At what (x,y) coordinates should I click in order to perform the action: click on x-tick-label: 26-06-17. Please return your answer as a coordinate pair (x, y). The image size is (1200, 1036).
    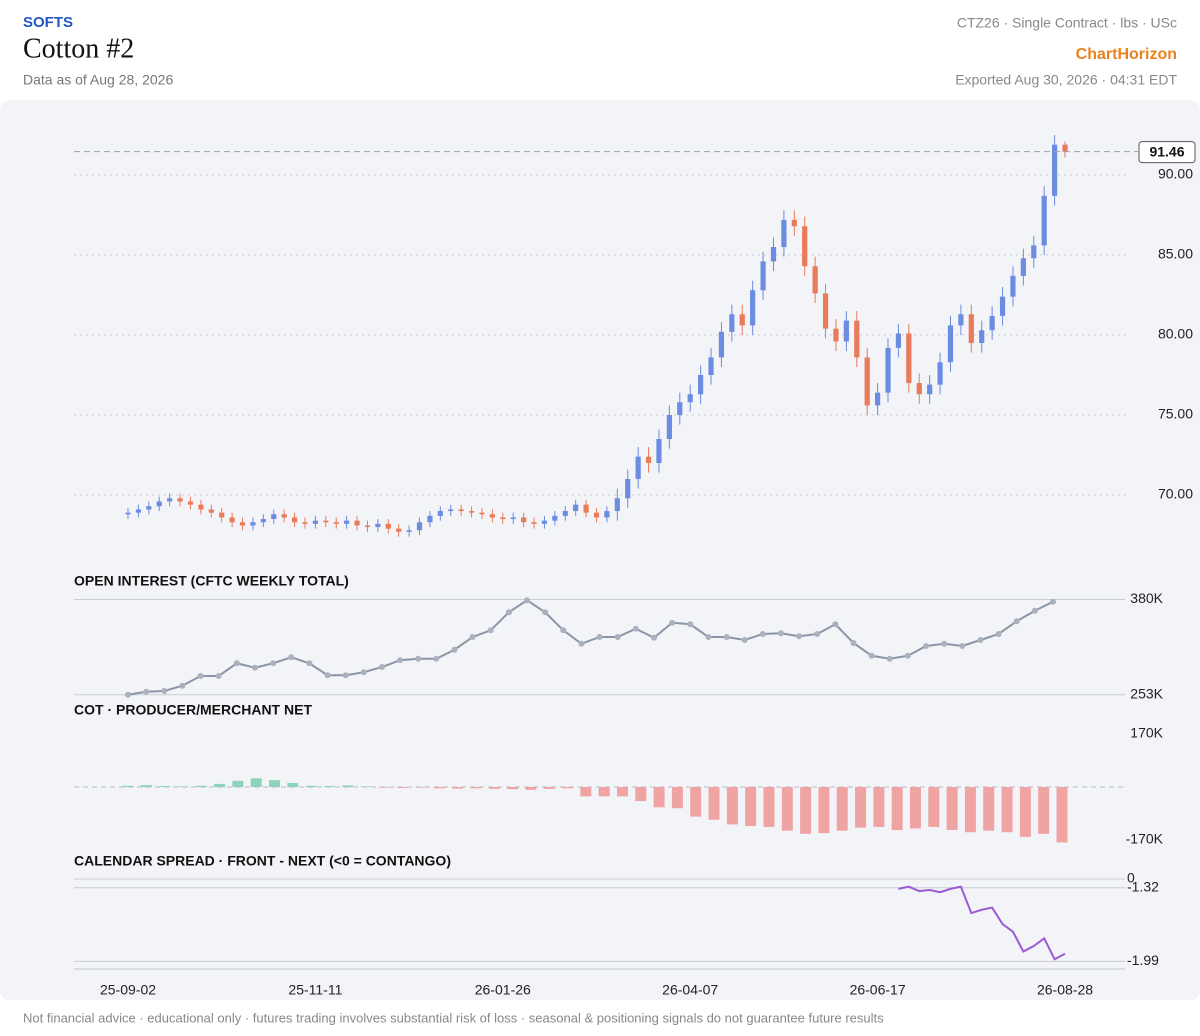
    Looking at the image, I should click on (878, 990).